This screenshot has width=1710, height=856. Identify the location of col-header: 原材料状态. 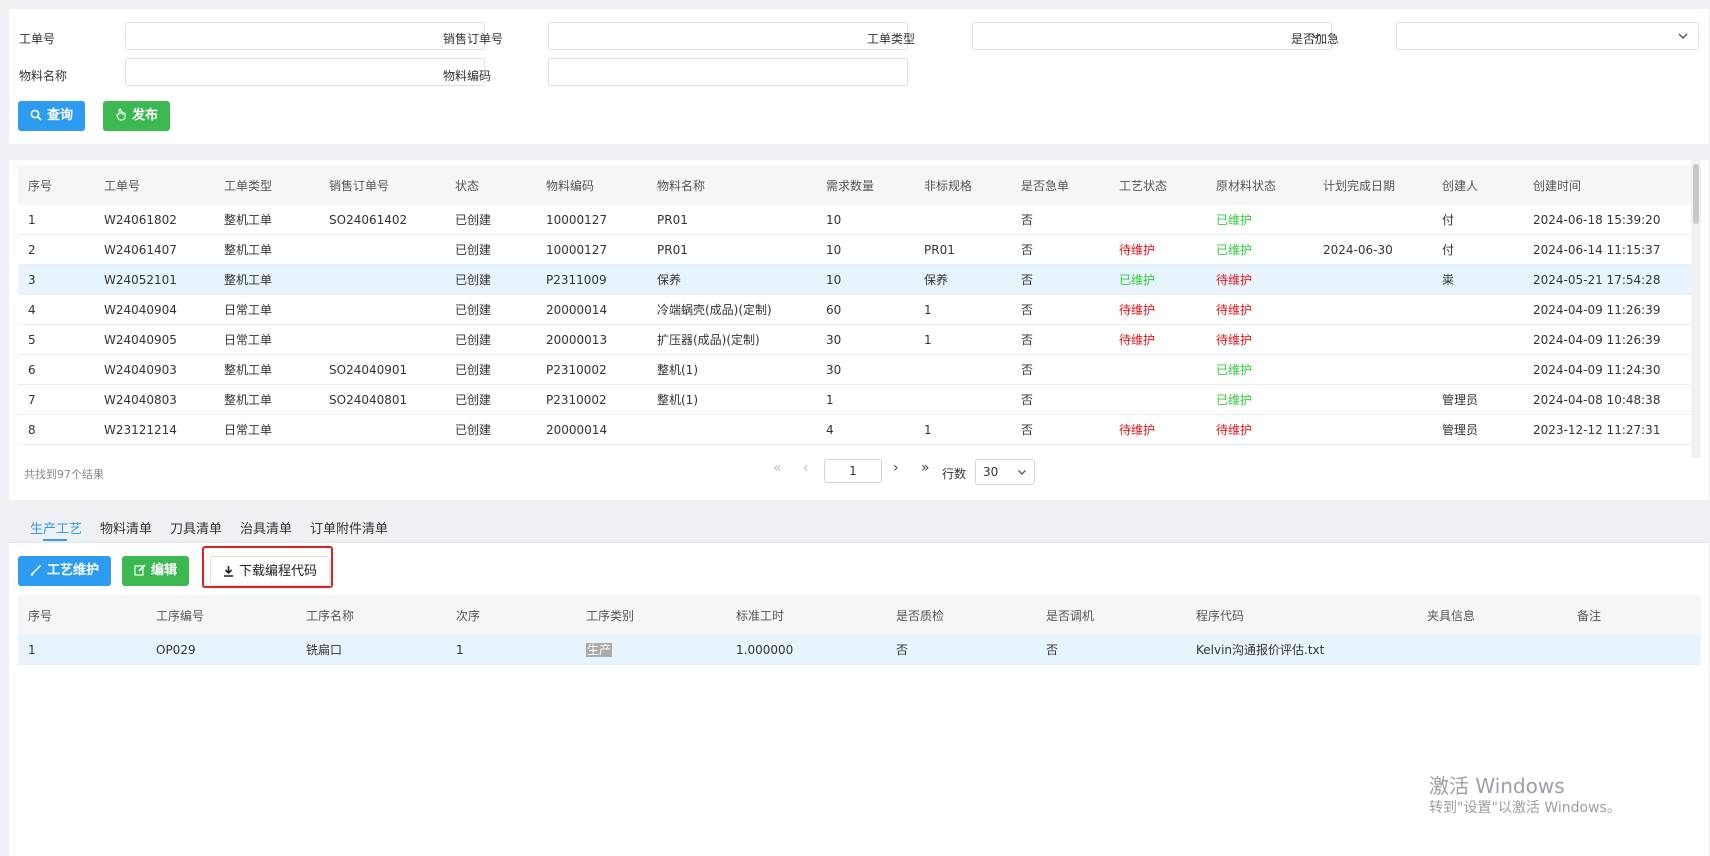
(1259, 185).